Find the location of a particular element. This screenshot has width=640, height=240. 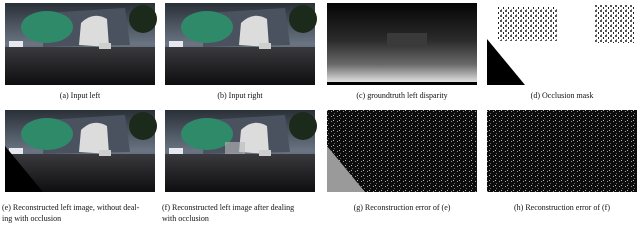

disp-object is located at coordinates (407, 40).